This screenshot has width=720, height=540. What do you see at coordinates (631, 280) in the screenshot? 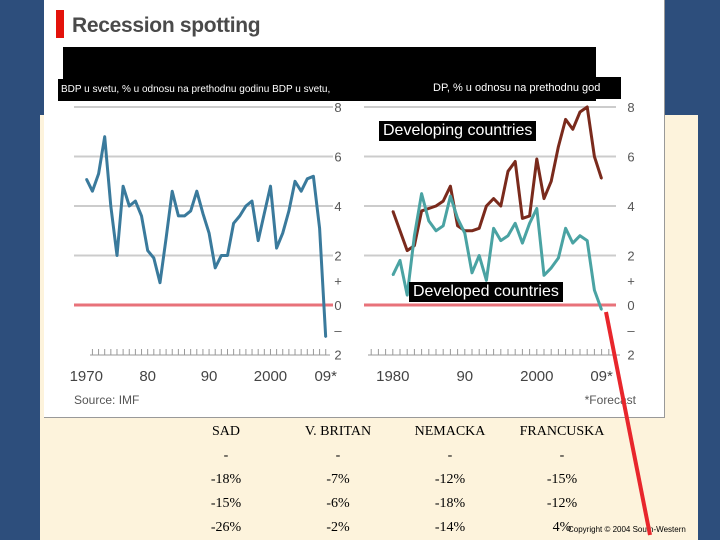
I see `y-tick-label: +` at bounding box center [631, 280].